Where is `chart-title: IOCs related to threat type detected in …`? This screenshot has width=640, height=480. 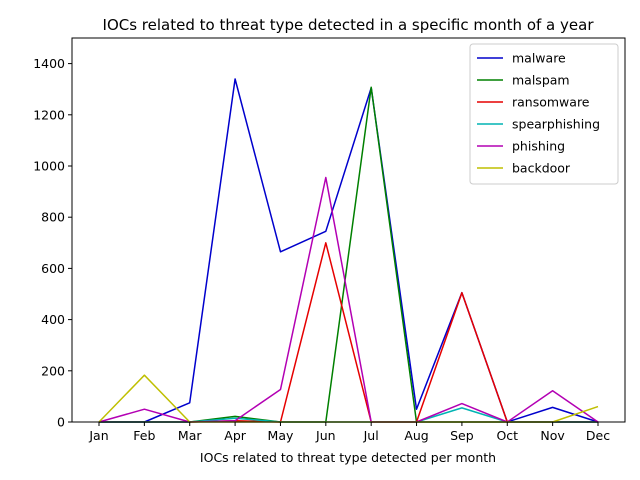 chart-title: IOCs related to threat type detected in … is located at coordinates (349, 25).